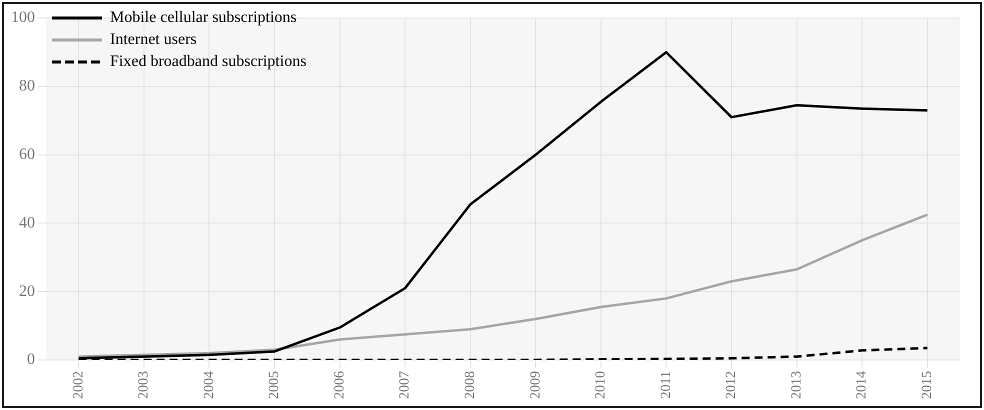  I want to click on x-tick-label: 2009, so click(536, 385).